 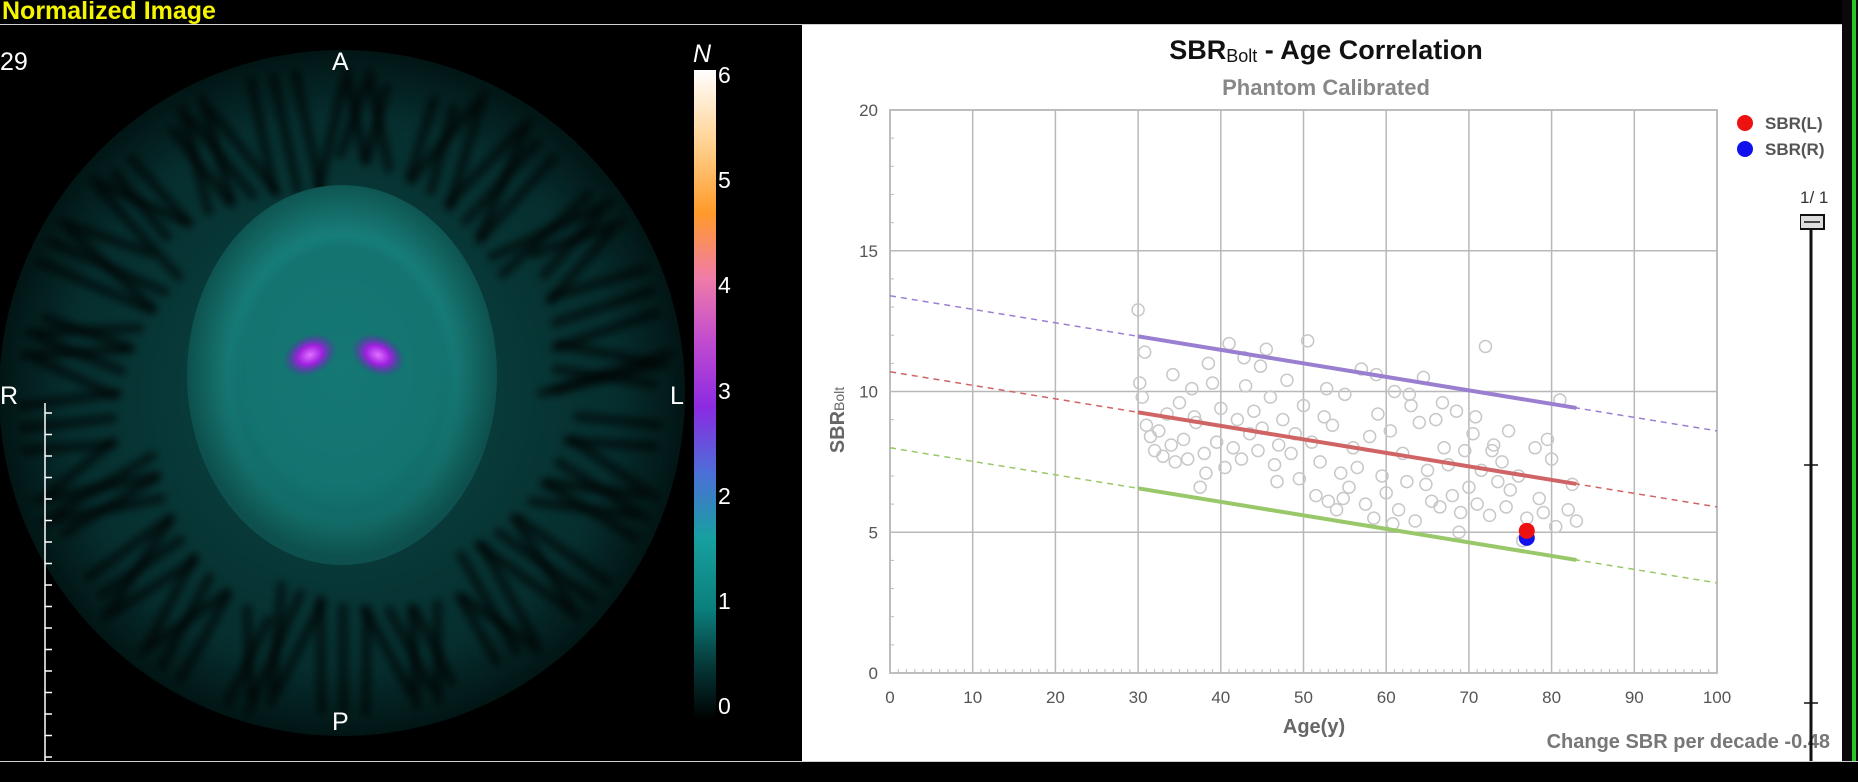 I want to click on page-slider, so click(x=1814, y=475).